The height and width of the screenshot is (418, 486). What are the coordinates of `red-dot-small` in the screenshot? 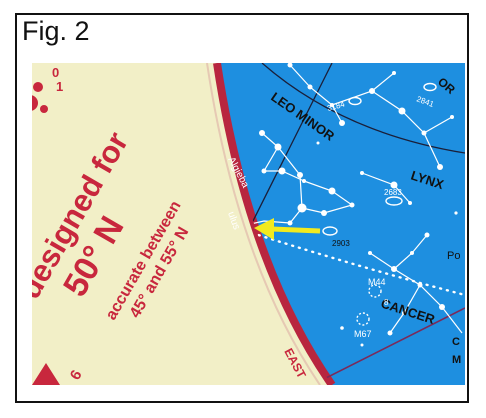 It's located at (44, 109).